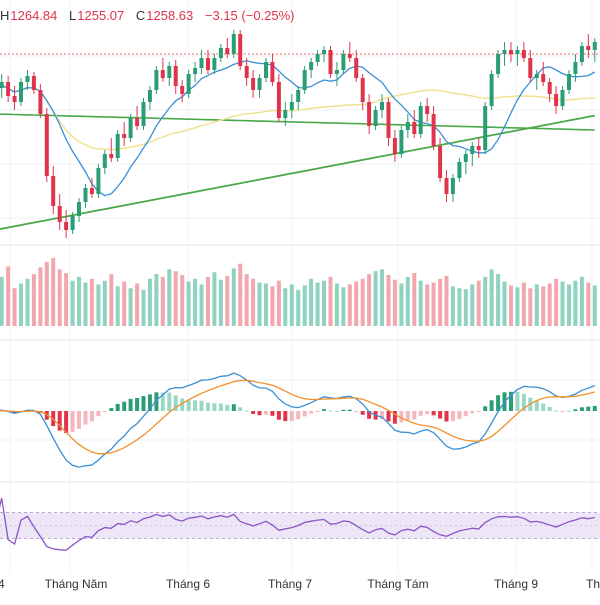 Image resolution: width=600 pixels, height=605 pixels. Describe the element at coordinates (397, 584) in the screenshot. I see `x-tick-label: Tháng Tám` at that location.